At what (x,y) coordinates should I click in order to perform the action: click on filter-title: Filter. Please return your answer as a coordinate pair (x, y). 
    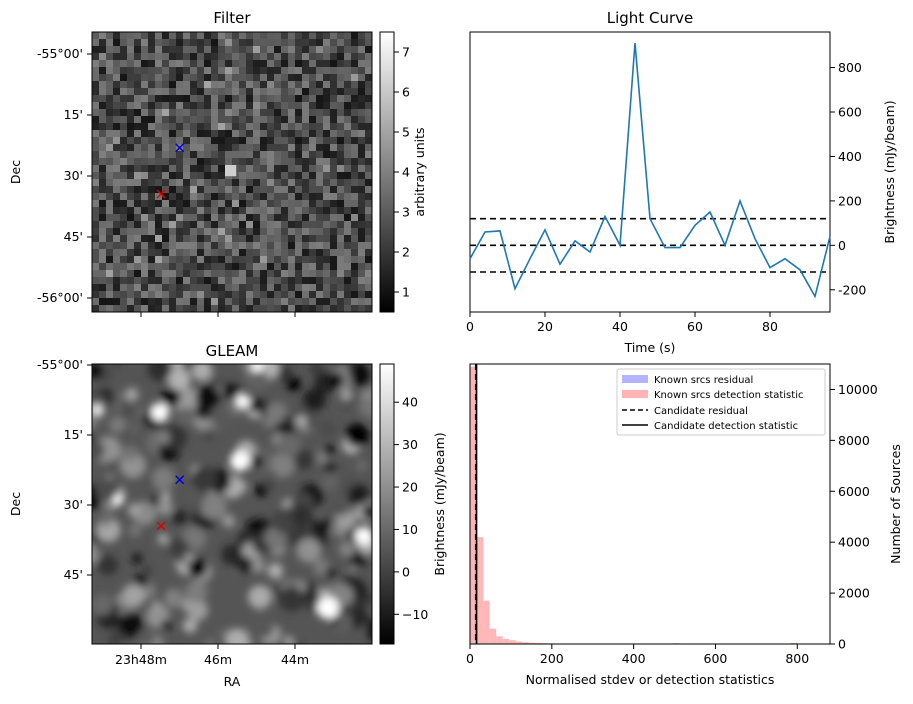
    Looking at the image, I should click on (232, 18).